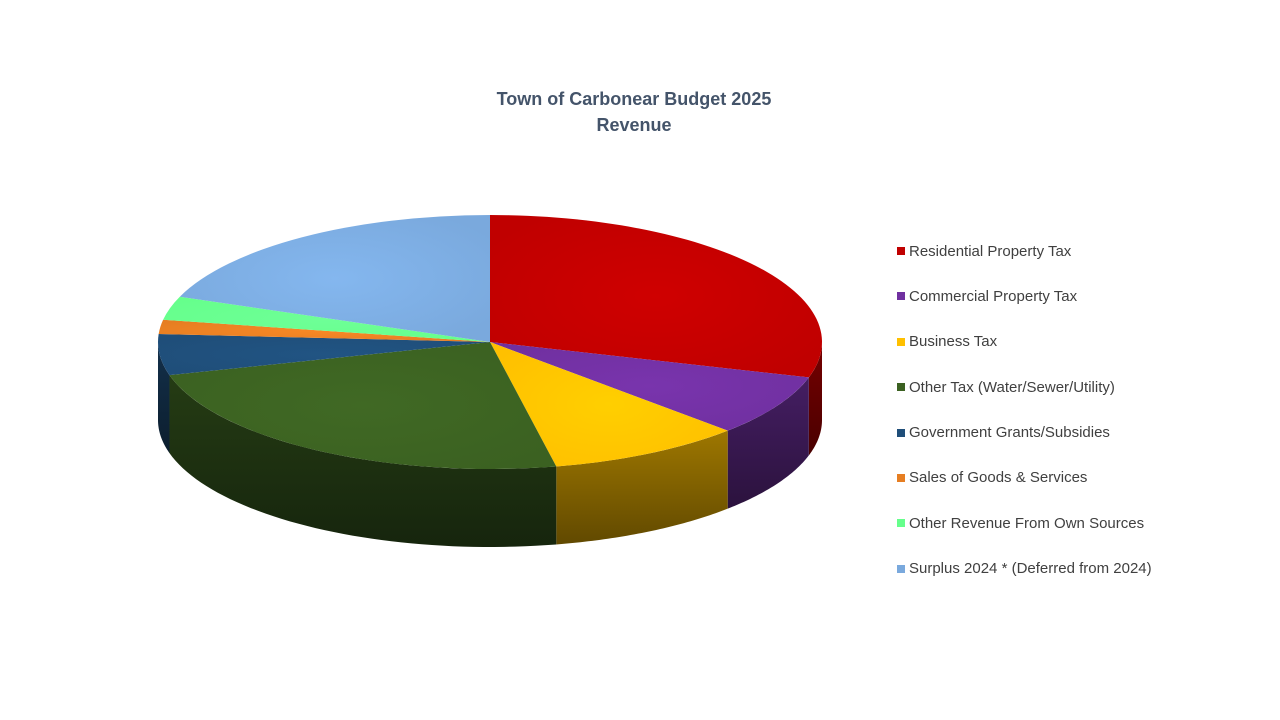 The image size is (1280, 720). What do you see at coordinates (634, 112) in the screenshot?
I see `chart-title: Town of Carbonear Budget 2025 Revenue` at bounding box center [634, 112].